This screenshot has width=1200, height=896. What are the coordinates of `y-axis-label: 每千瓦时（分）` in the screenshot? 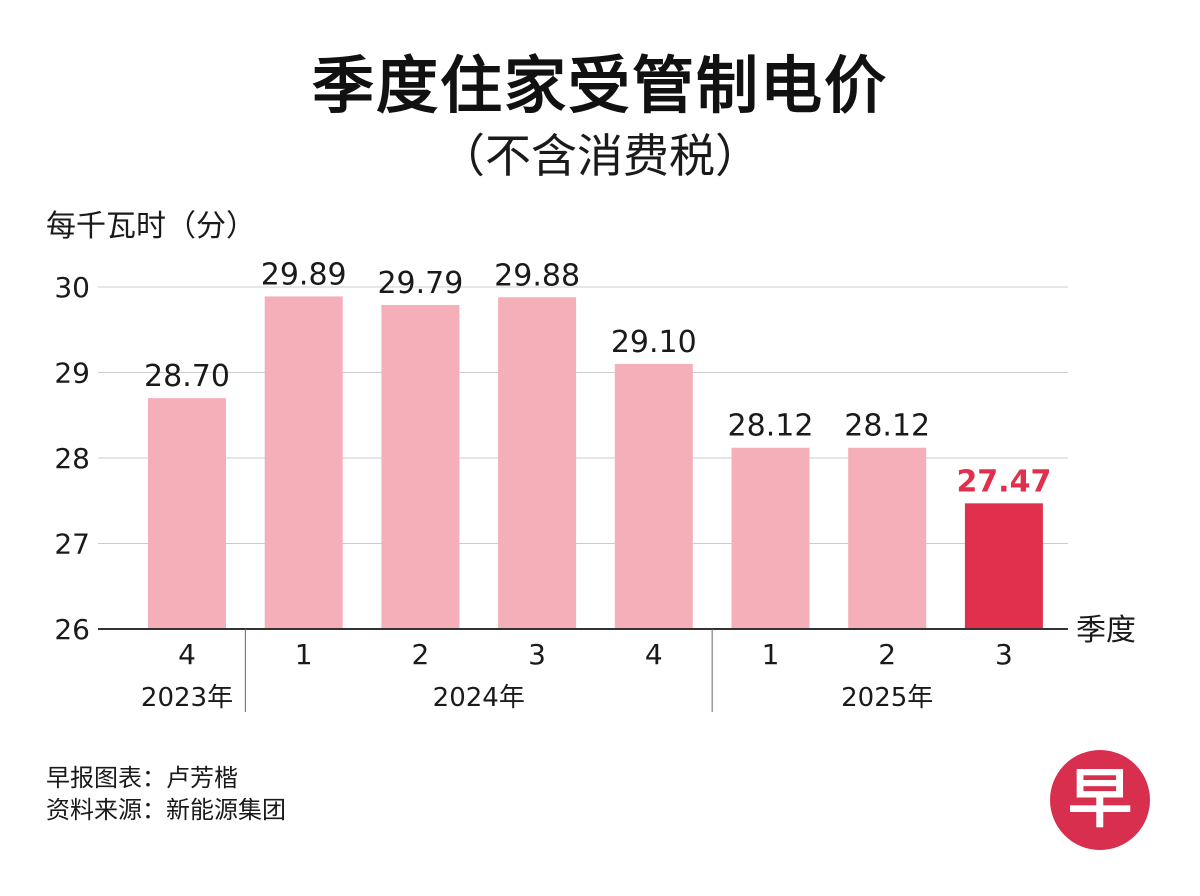 It's located at (151, 226).